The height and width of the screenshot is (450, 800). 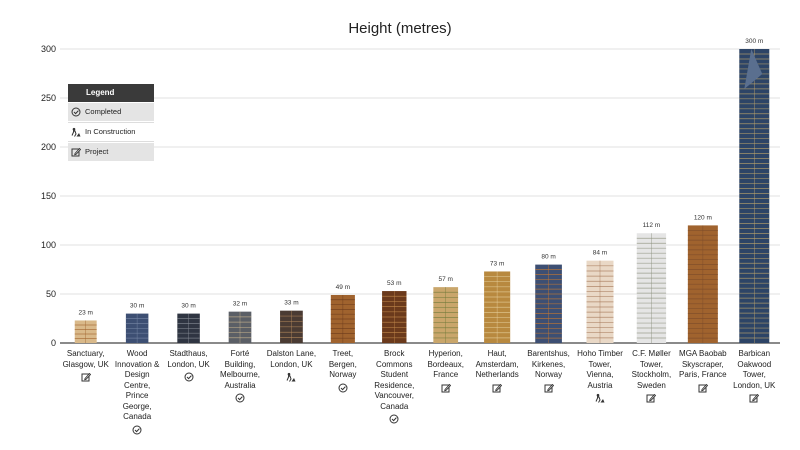 What do you see at coordinates (51, 294) in the screenshot?
I see `y-tick-label: 50` at bounding box center [51, 294].